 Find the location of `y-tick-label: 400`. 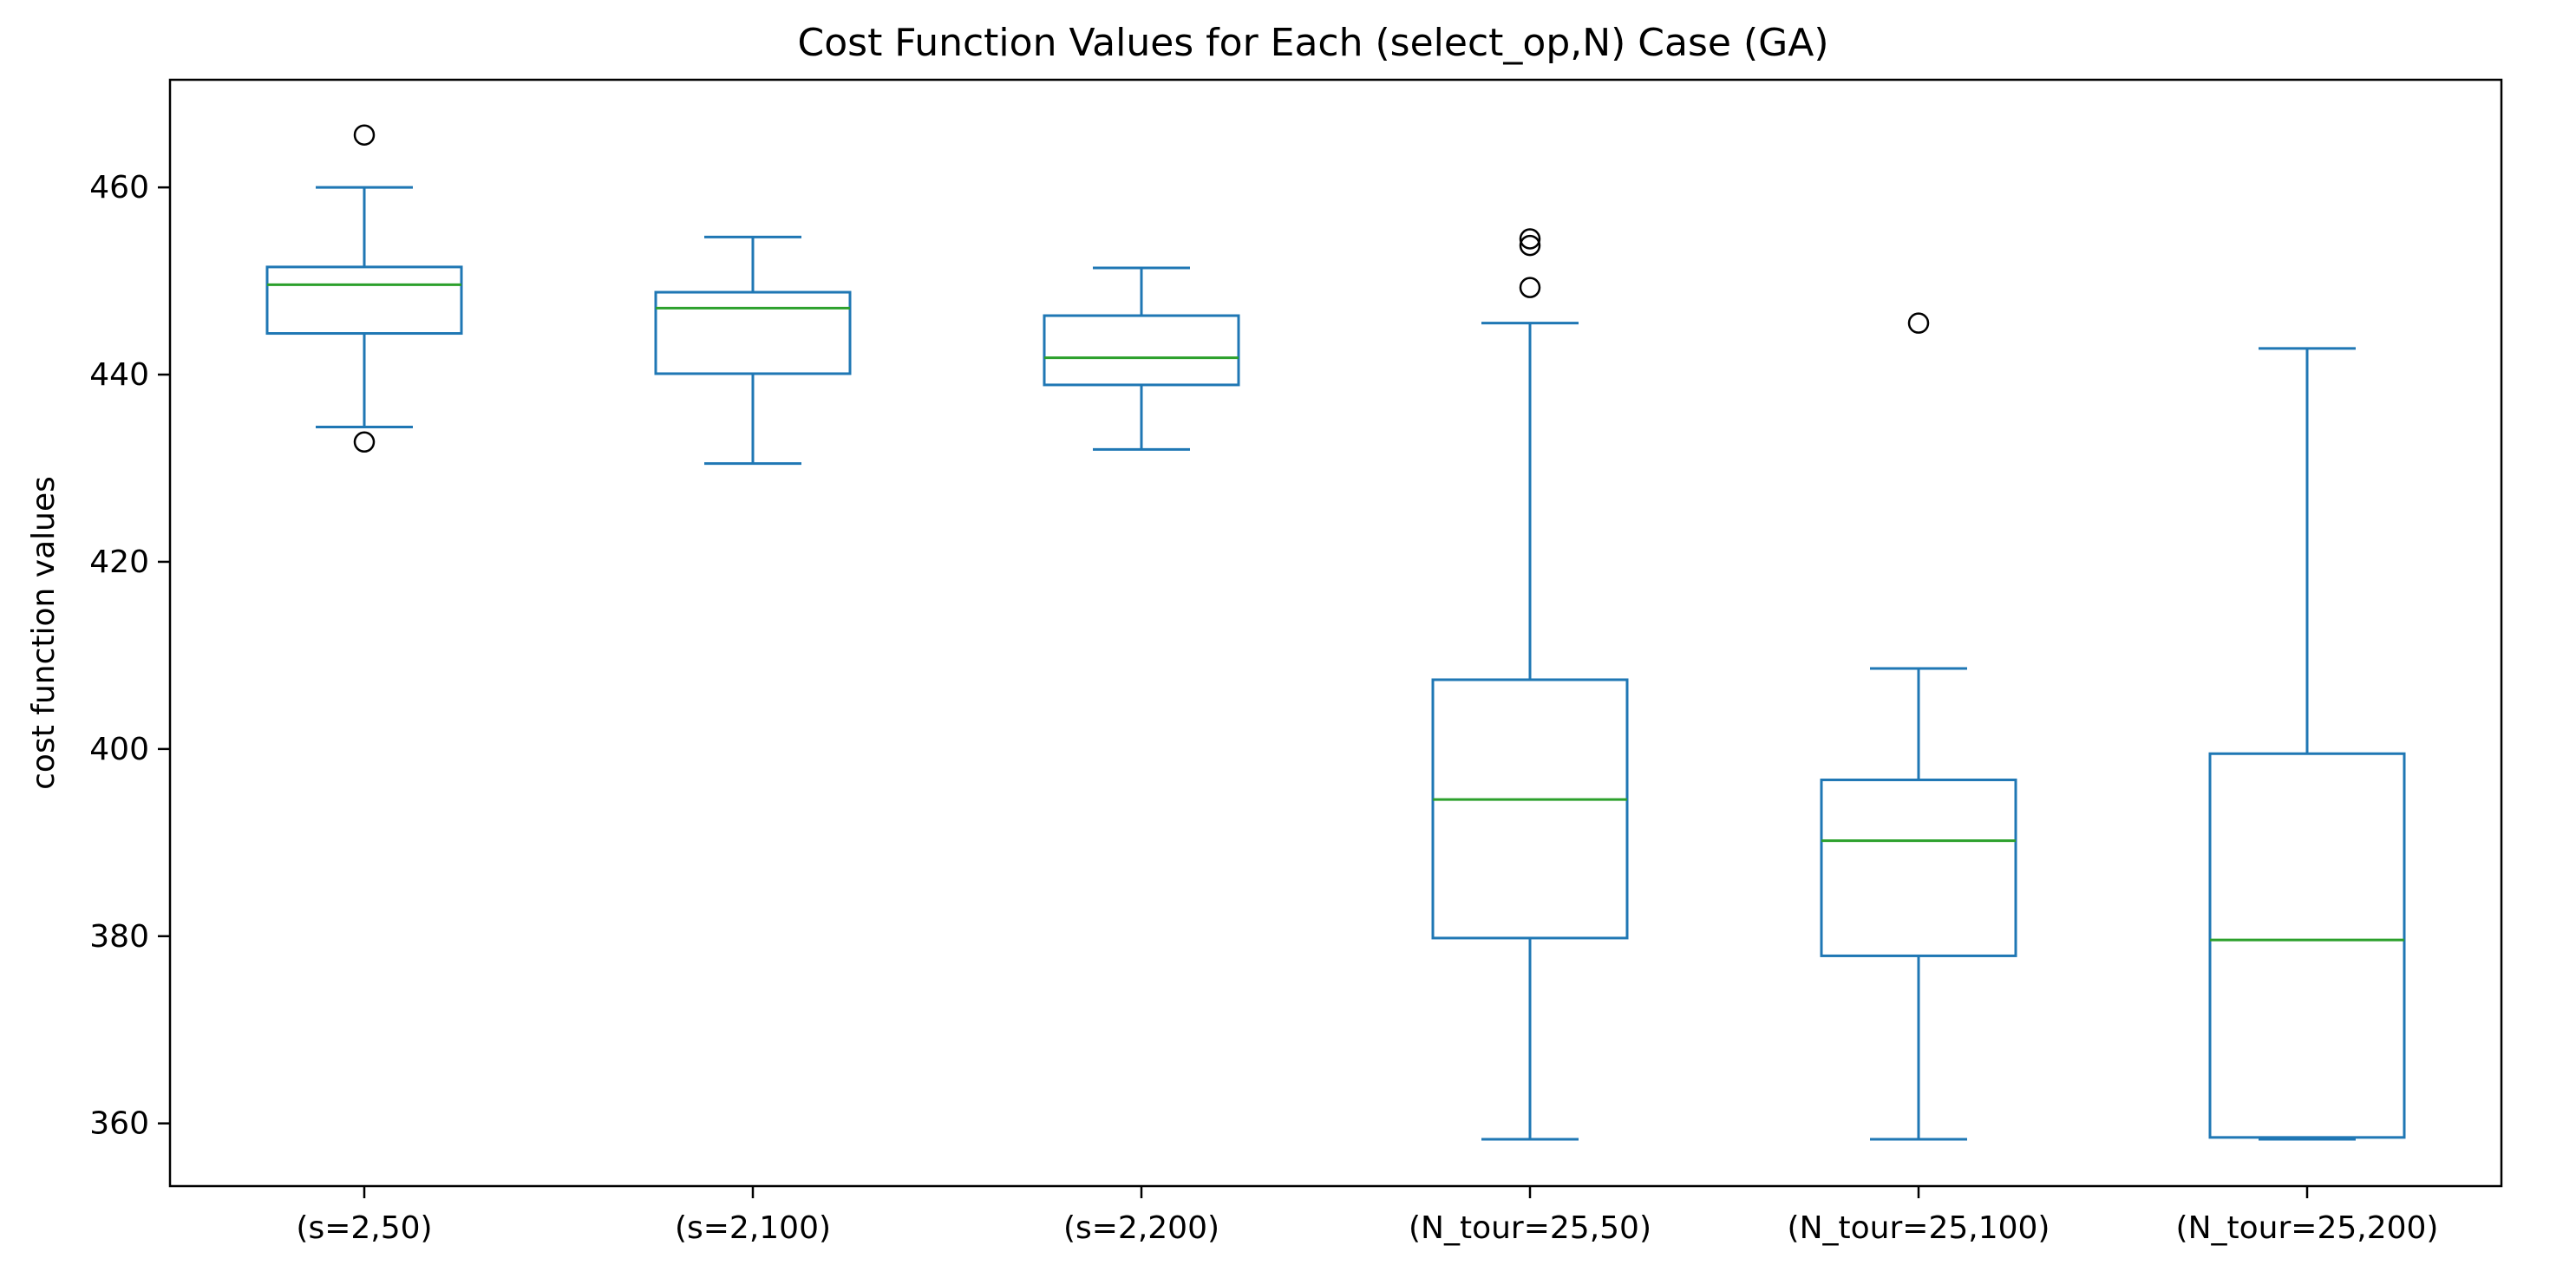

y-tick-label: 400 is located at coordinates (119, 750).